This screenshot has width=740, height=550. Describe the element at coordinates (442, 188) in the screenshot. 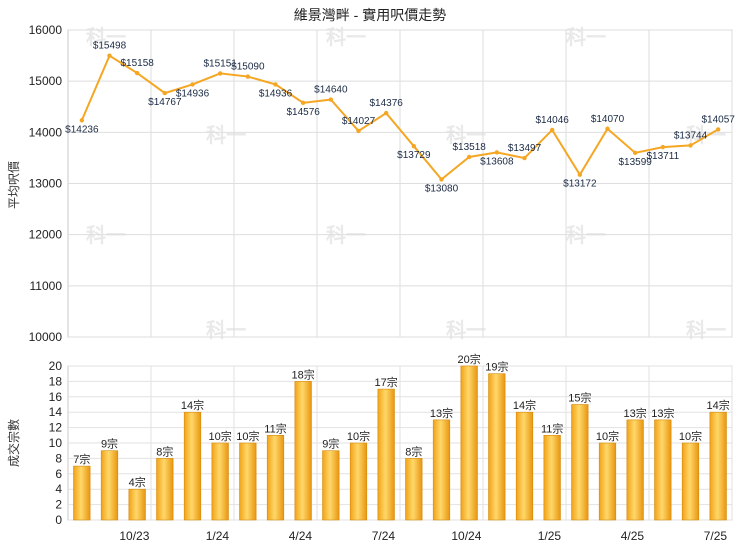

I see `price-data-label-13: $13080` at that location.